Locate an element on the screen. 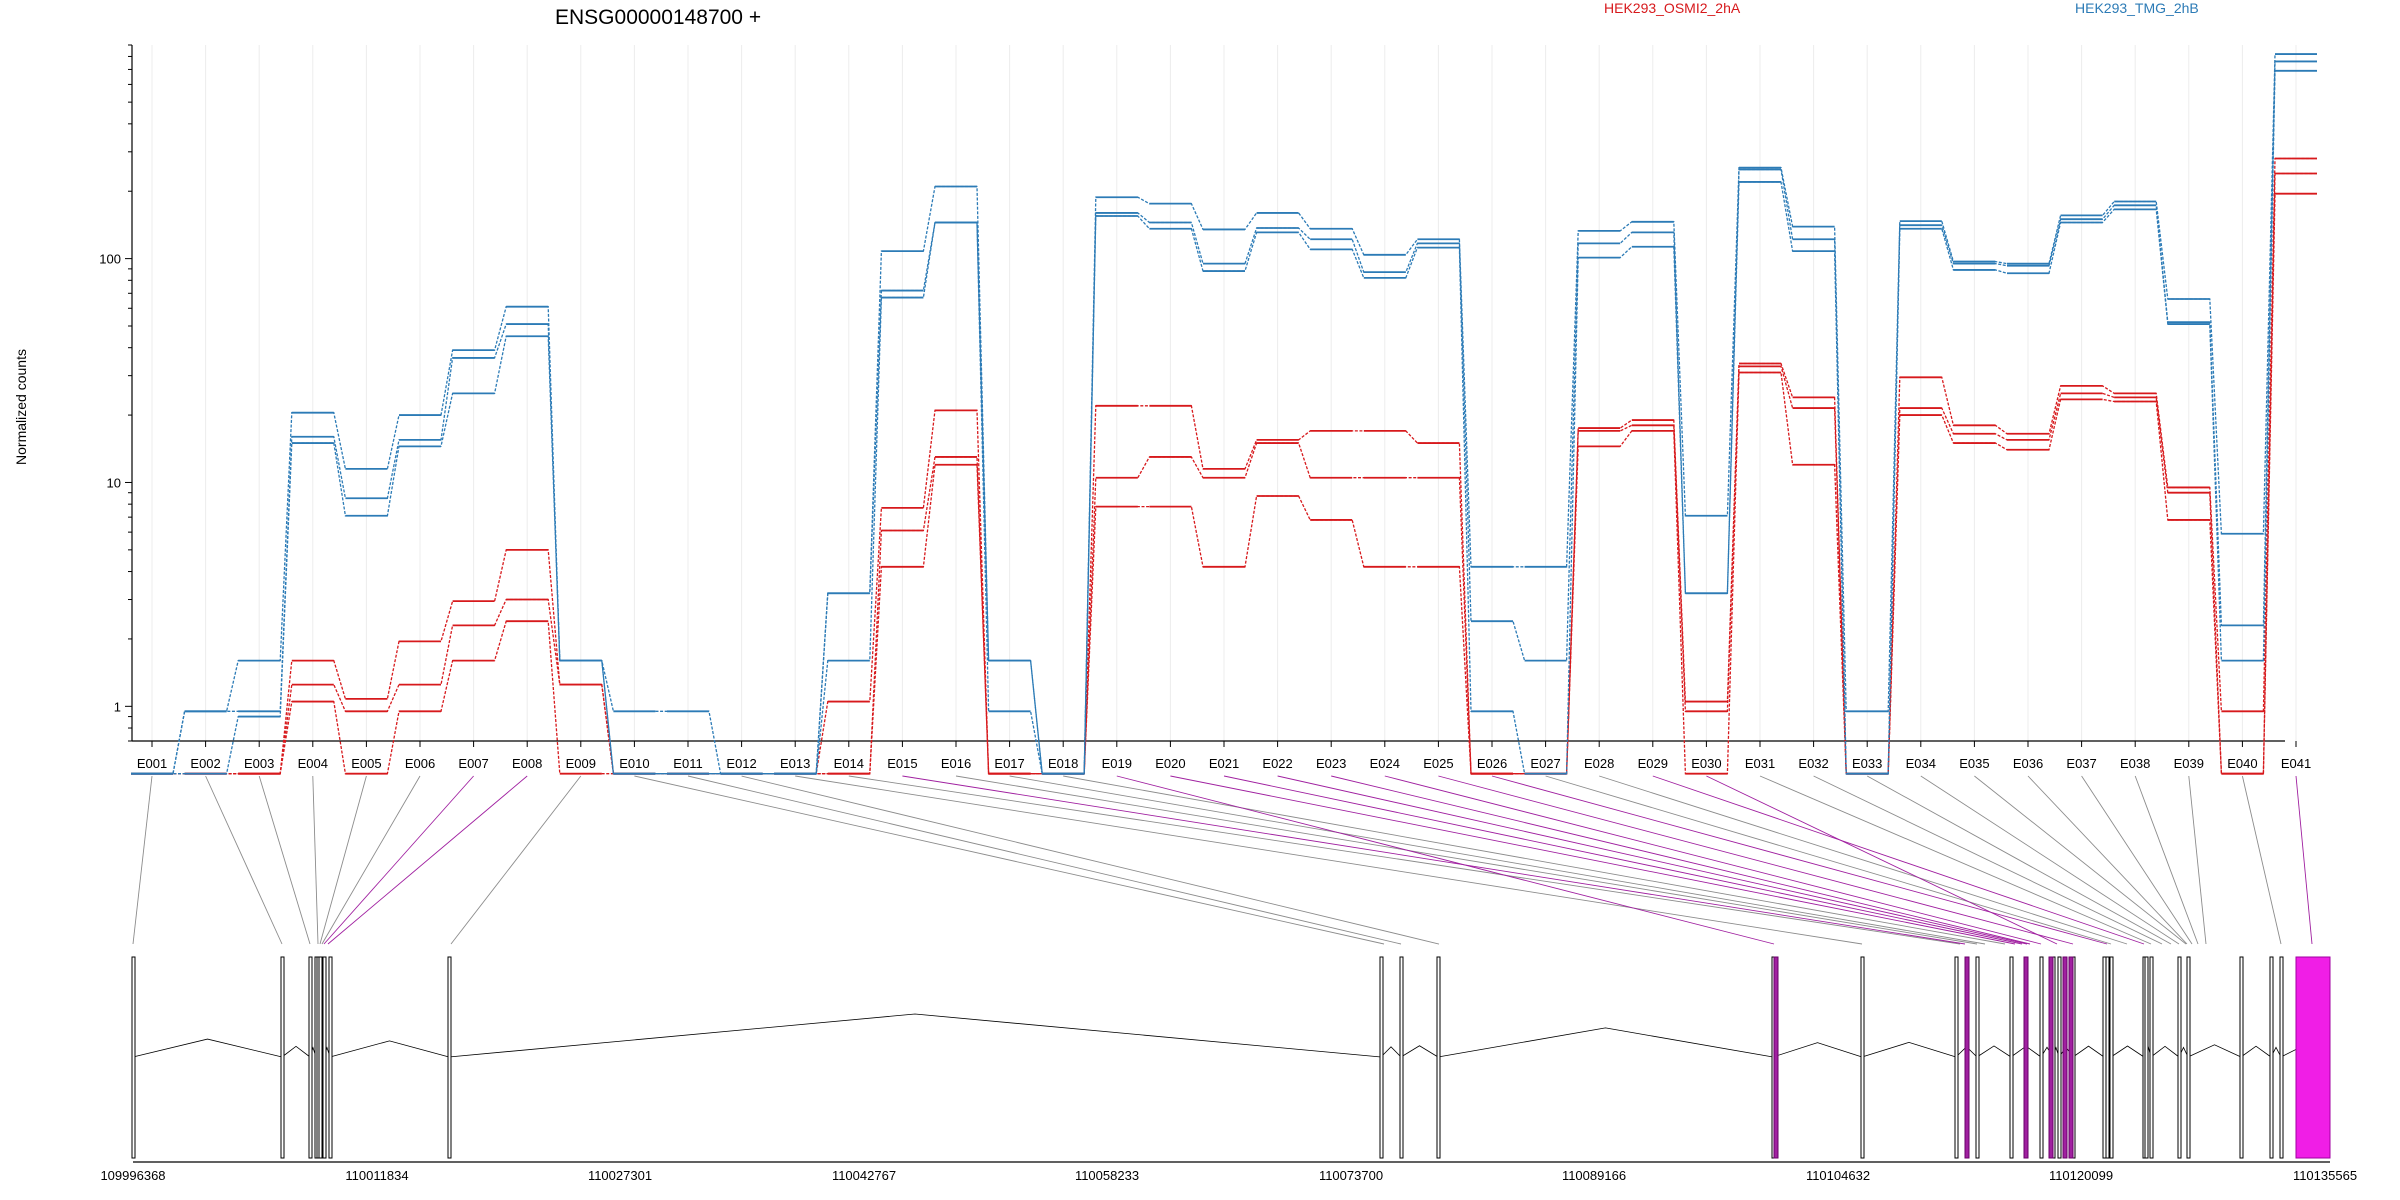 This screenshot has width=2400, height=1200. x-tick-label: E017 is located at coordinates (1009, 763).